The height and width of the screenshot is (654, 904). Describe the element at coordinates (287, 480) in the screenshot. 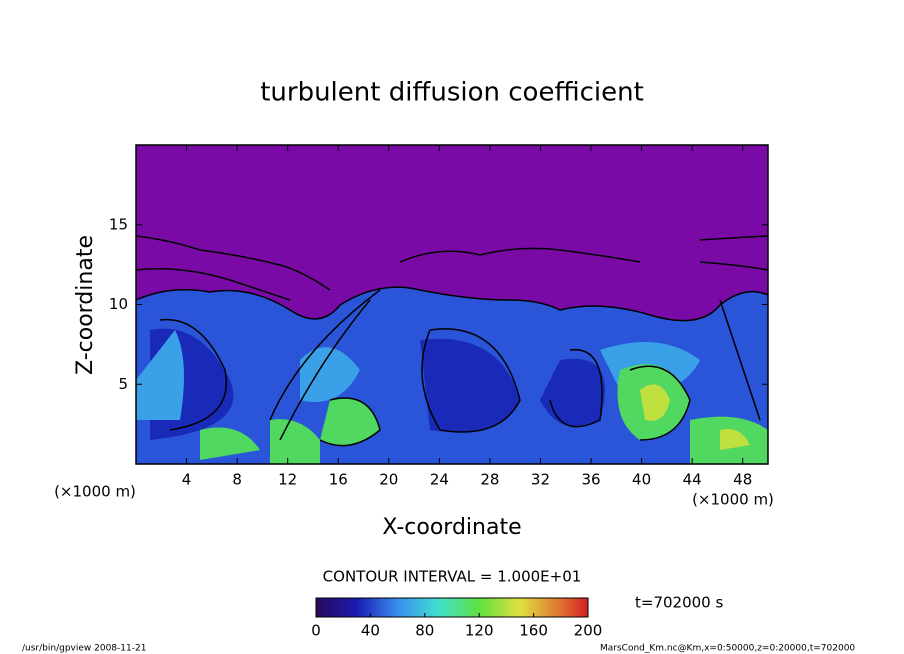

I see `x-tick-label: 12` at that location.